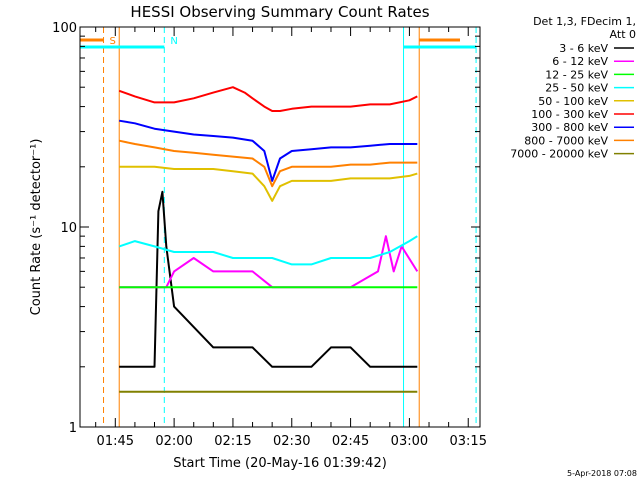 This screenshot has width=640, height=480. What do you see at coordinates (409, 441) in the screenshot?
I see `x-tick-label: 03:00` at bounding box center [409, 441].